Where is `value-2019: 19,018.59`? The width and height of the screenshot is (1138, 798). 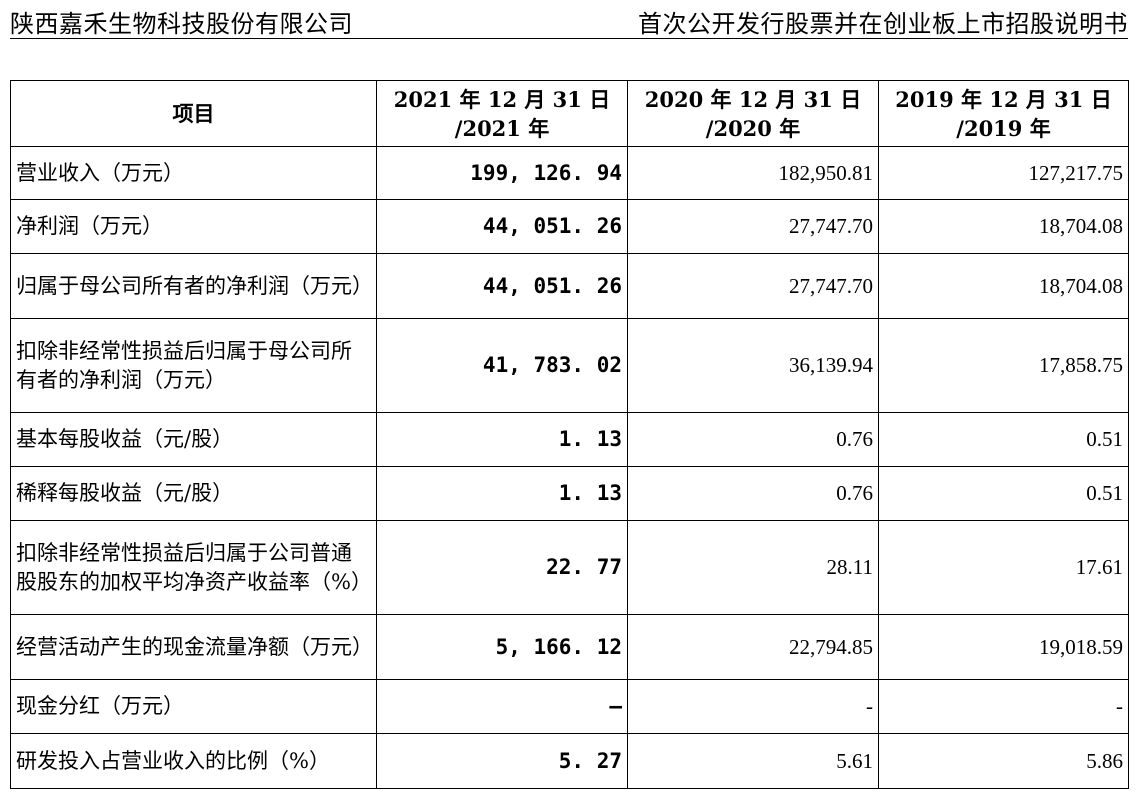
value-2019: 19,018.59 is located at coordinates (1003, 647).